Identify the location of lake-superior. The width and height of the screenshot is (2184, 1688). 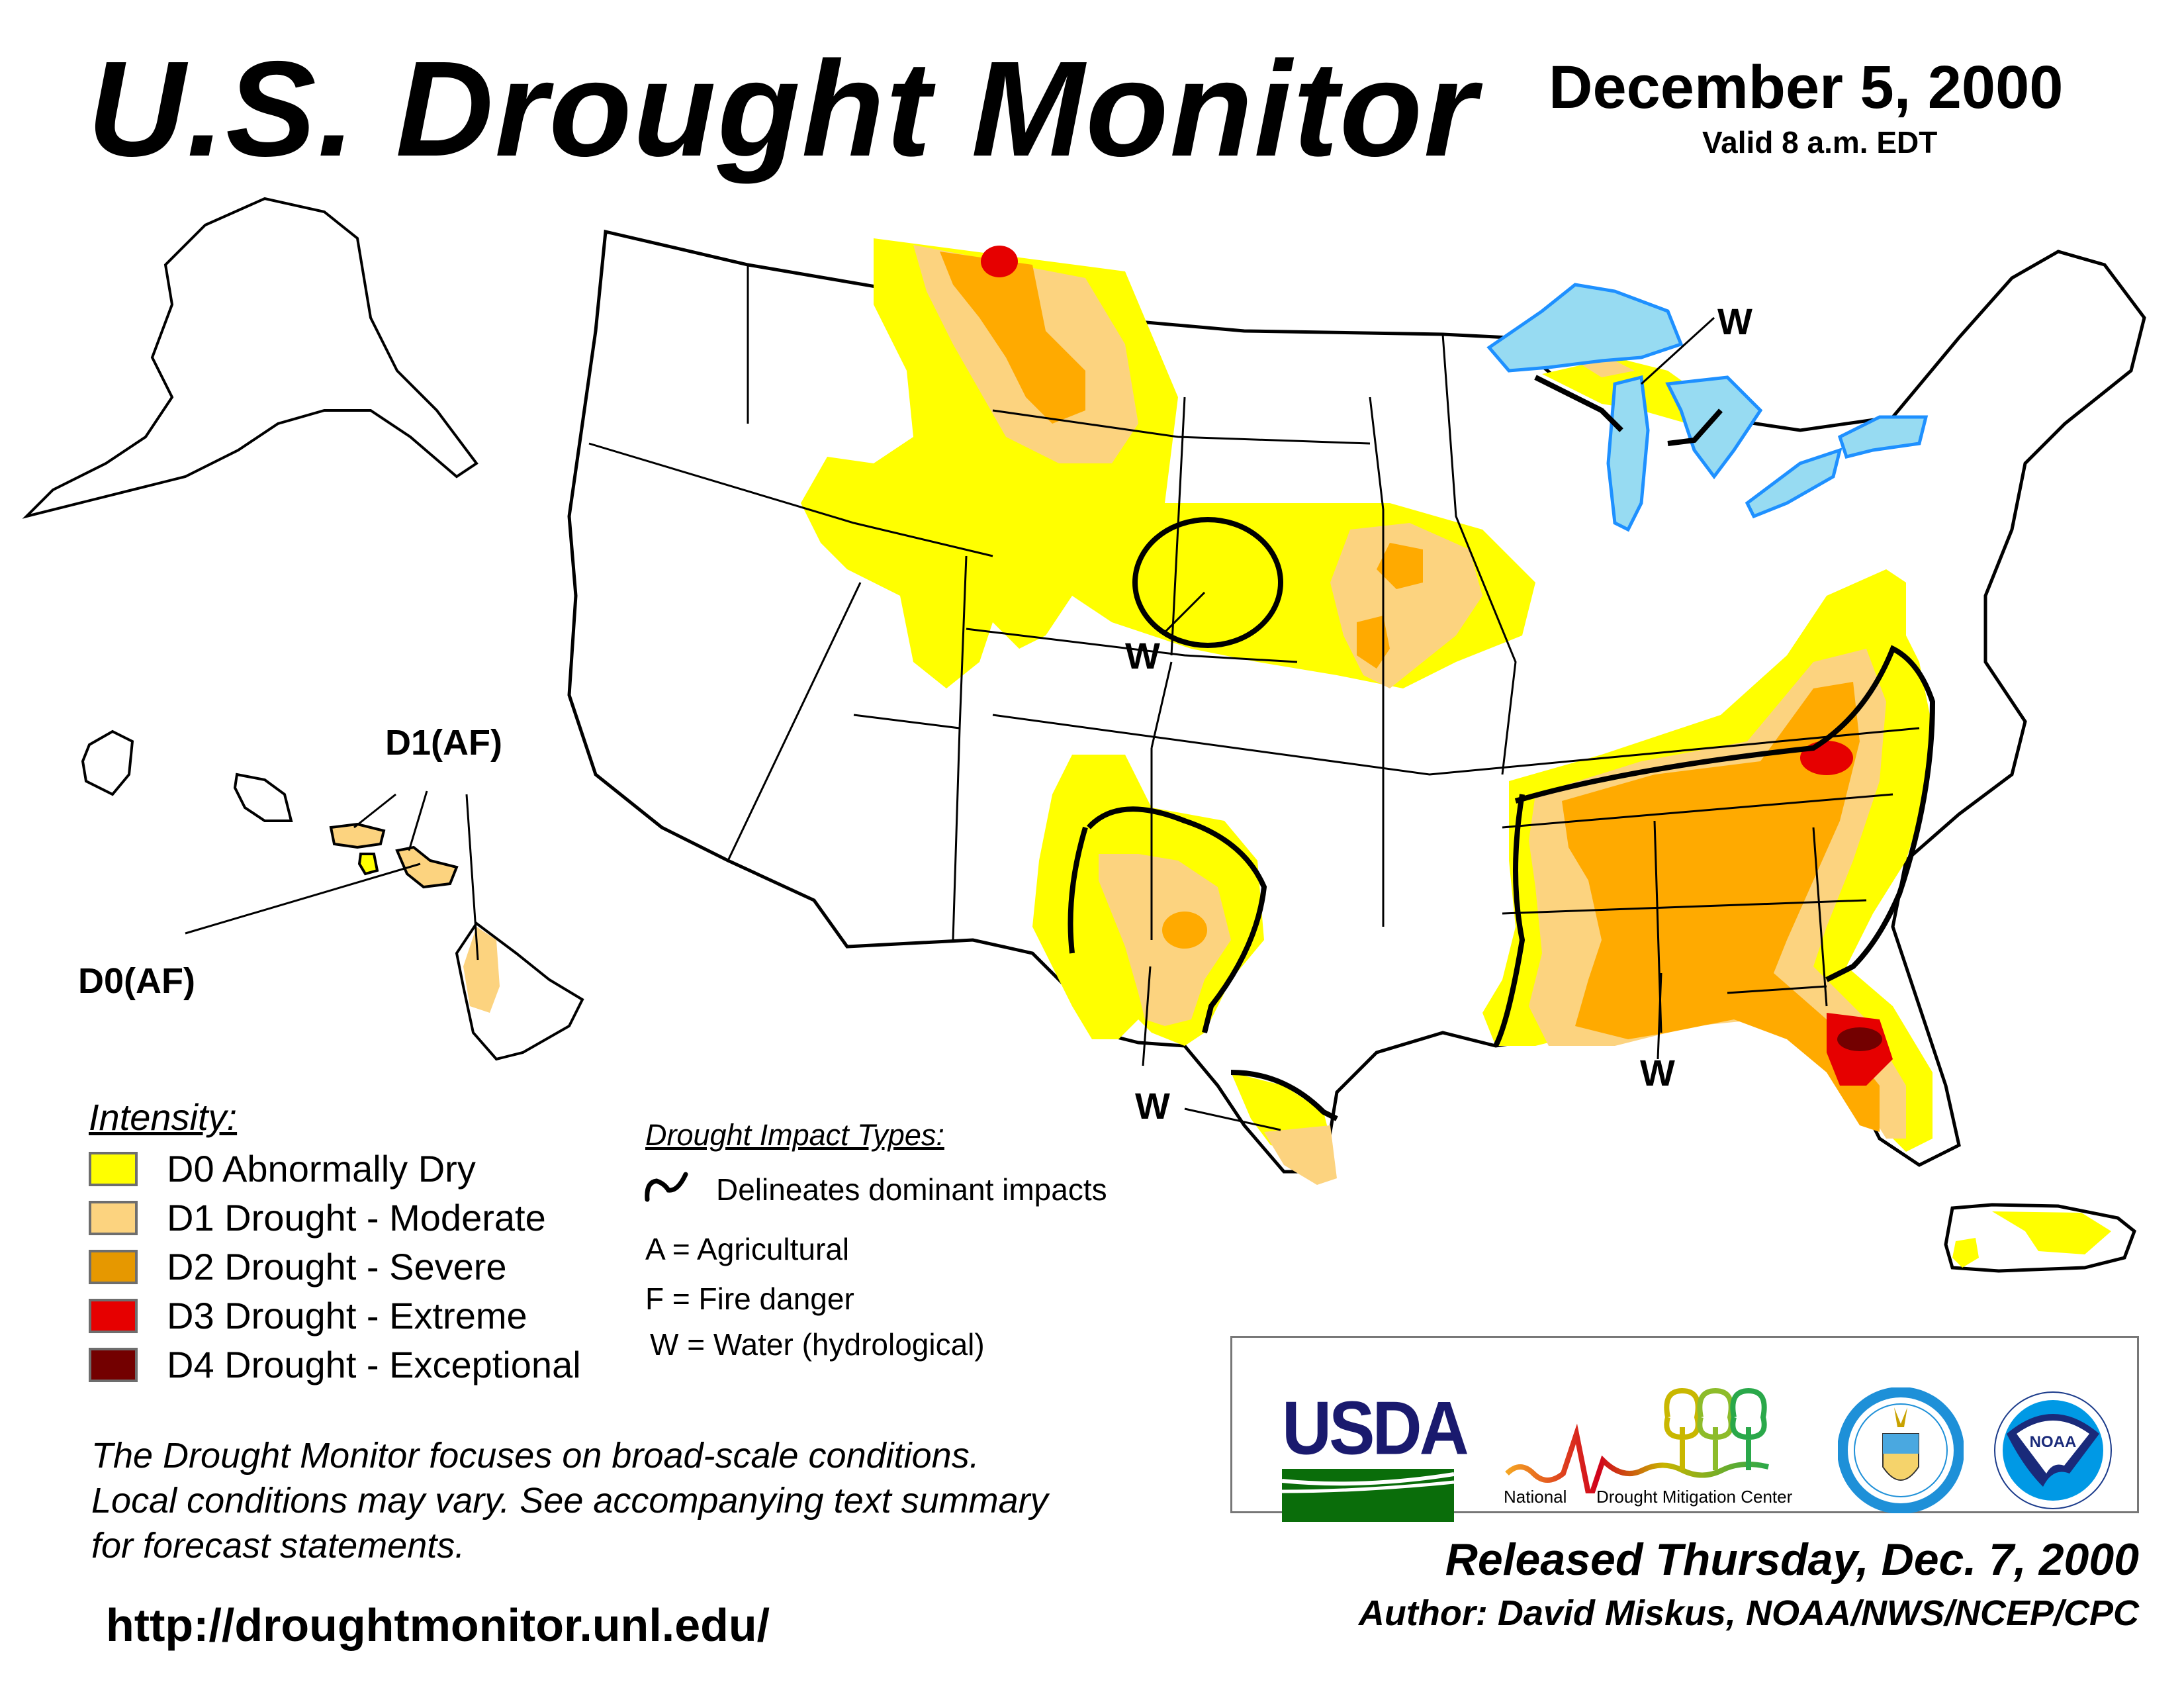
(1585, 328).